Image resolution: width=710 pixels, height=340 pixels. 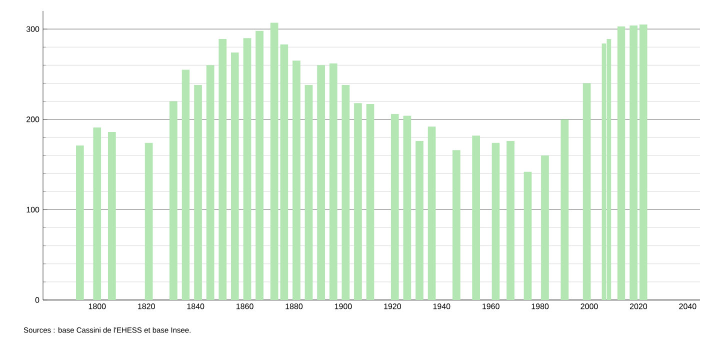 I want to click on x-tick-label: 1860, so click(x=245, y=307).